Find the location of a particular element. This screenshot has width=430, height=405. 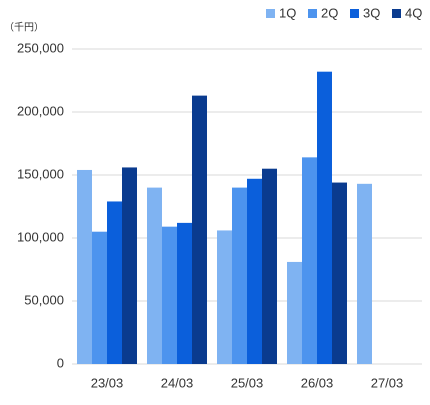

y-tick-label: 100,000 is located at coordinates (40, 236).